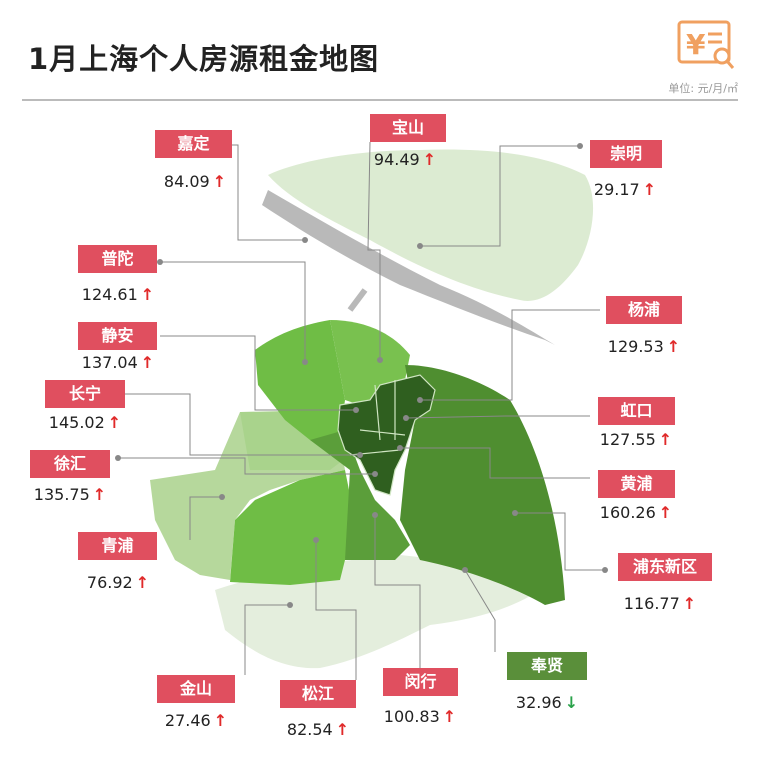 Image resolution: width=760 pixels, height=766 pixels. I want to click on arrow-down-icon: ↓, so click(571, 702).